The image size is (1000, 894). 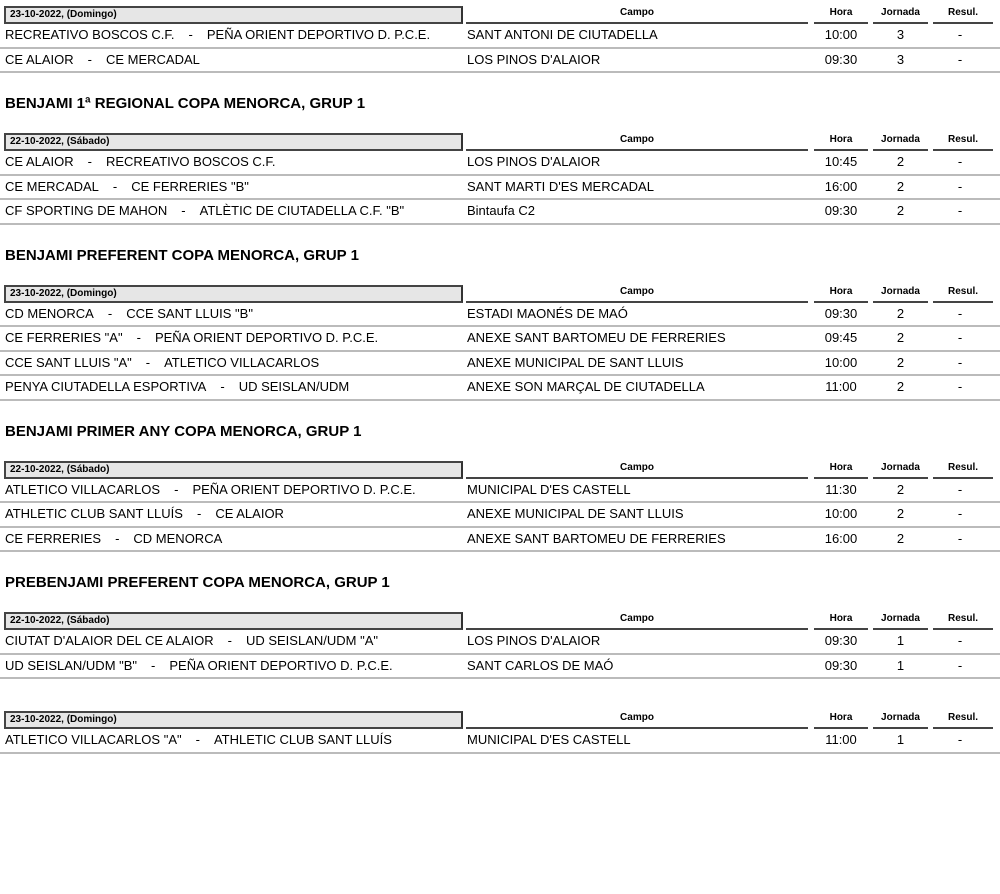 What do you see at coordinates (900, 665) in the screenshot?
I see `matchday: 1` at bounding box center [900, 665].